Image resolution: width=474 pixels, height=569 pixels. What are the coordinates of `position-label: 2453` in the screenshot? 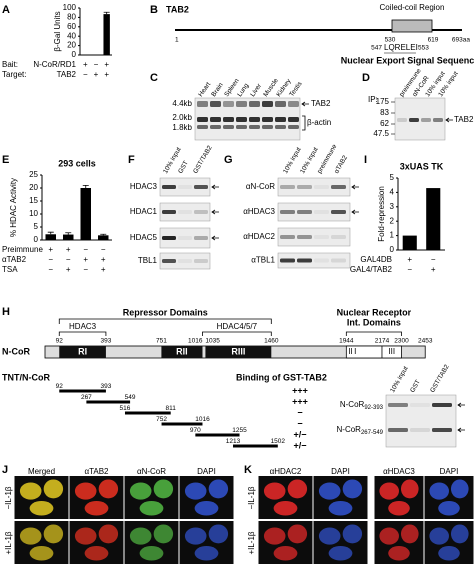 It's located at (425, 341).